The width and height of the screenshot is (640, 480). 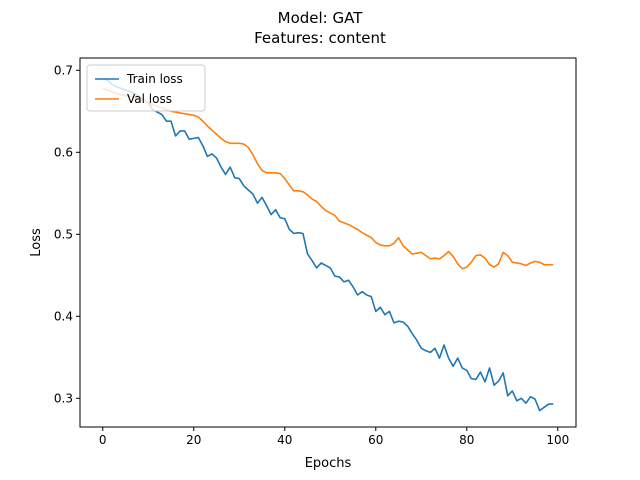 I want to click on legend-entry: Train loss, so click(x=154, y=79).